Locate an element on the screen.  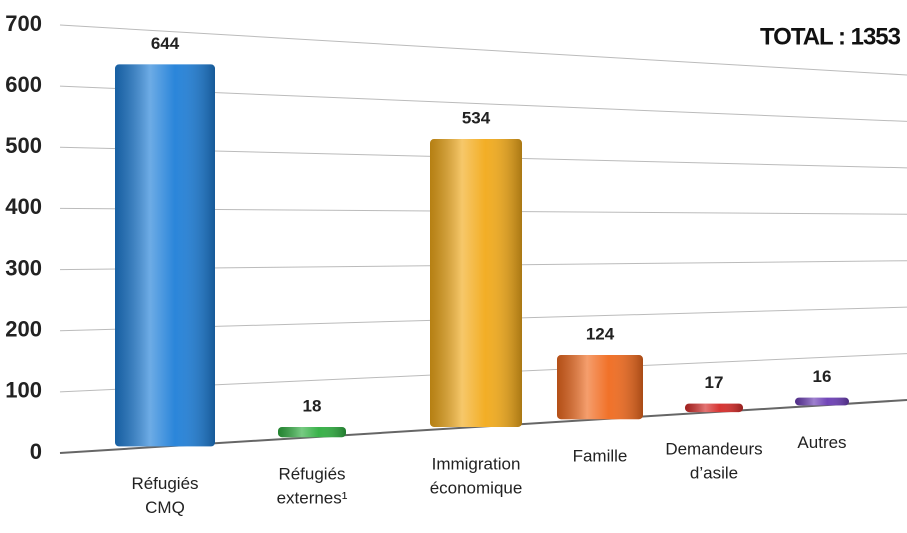
y-tick-label: 0 is located at coordinates (36, 451).